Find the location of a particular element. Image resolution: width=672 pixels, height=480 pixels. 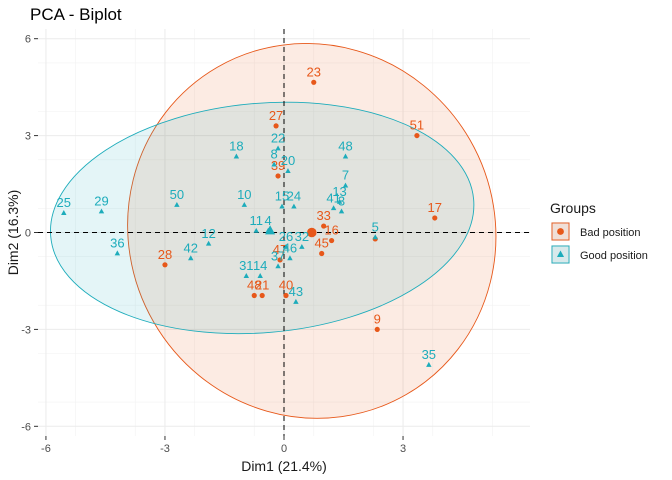

x-tick-label: 3 is located at coordinates (403, 449).